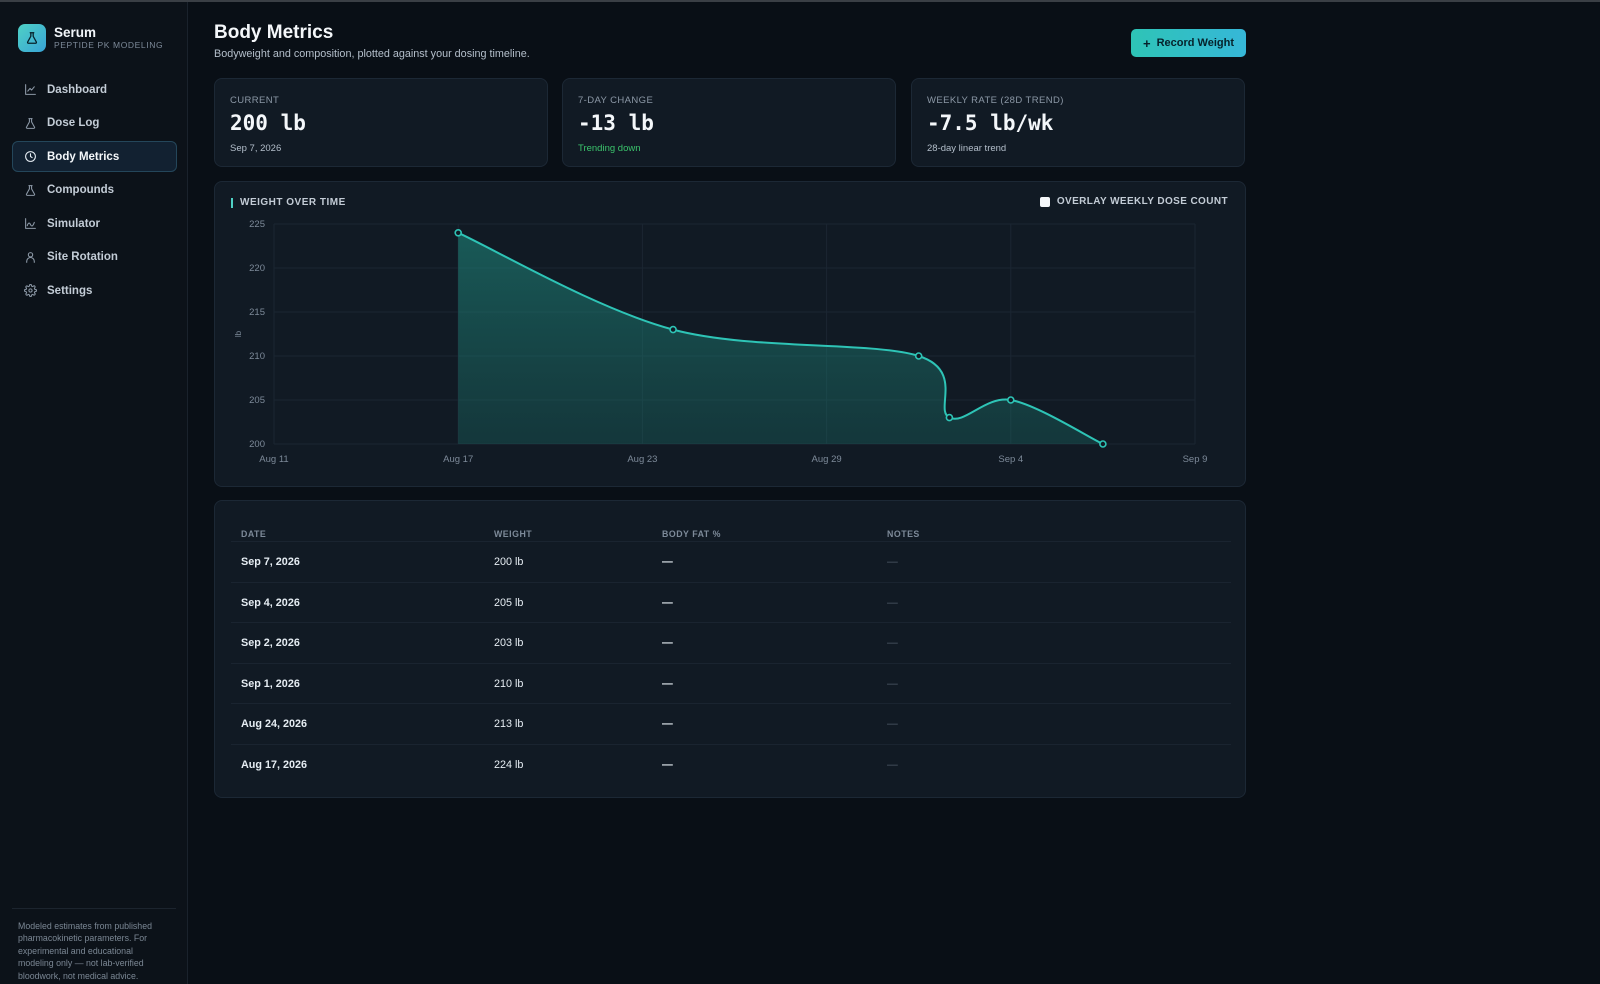 This screenshot has height=984, width=1600. Describe the element at coordinates (31, 257) in the screenshot. I see `person-icon` at that location.